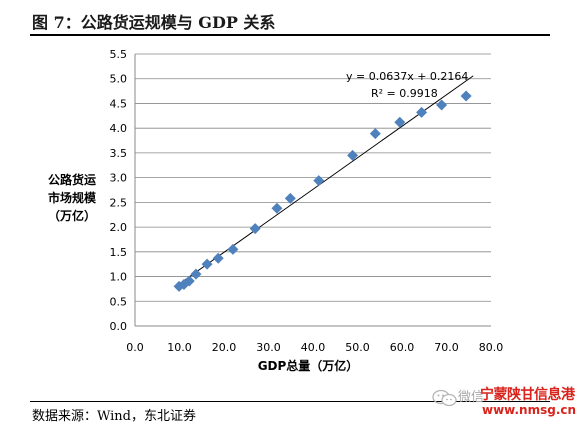  Describe the element at coordinates (527, 395) in the screenshot. I see `watermark-name: 宁蒙陕甘信息港` at that location.